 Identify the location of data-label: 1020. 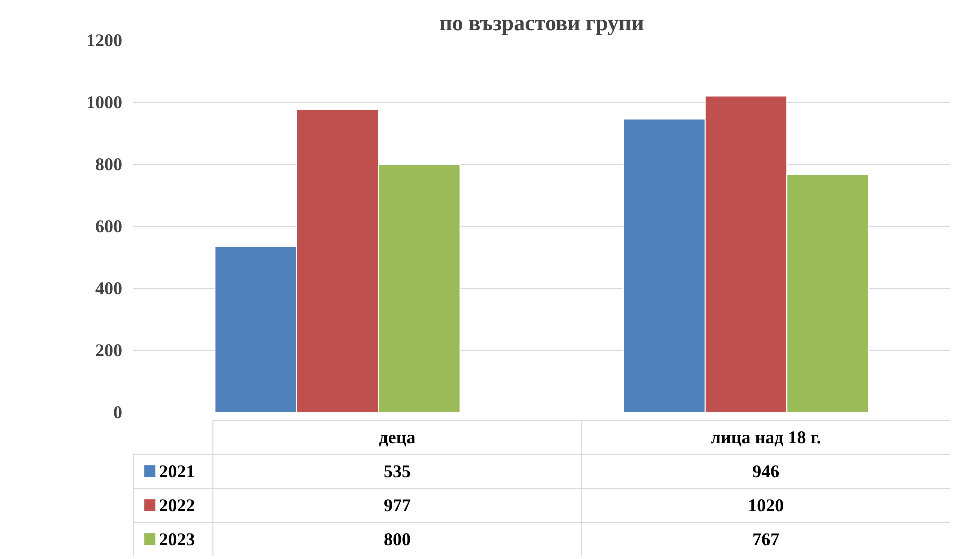
(766, 506).